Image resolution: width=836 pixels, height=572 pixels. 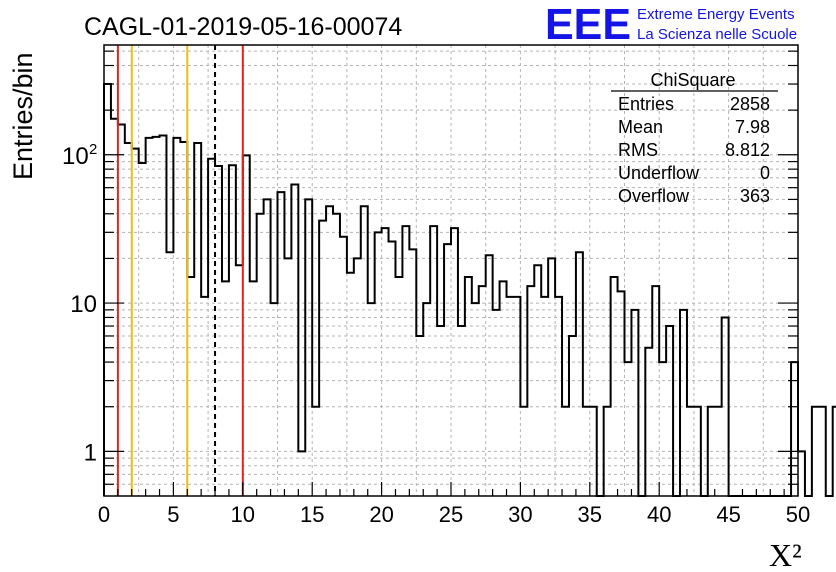 I want to click on stats-row-value: 2858, so click(x=750, y=104).